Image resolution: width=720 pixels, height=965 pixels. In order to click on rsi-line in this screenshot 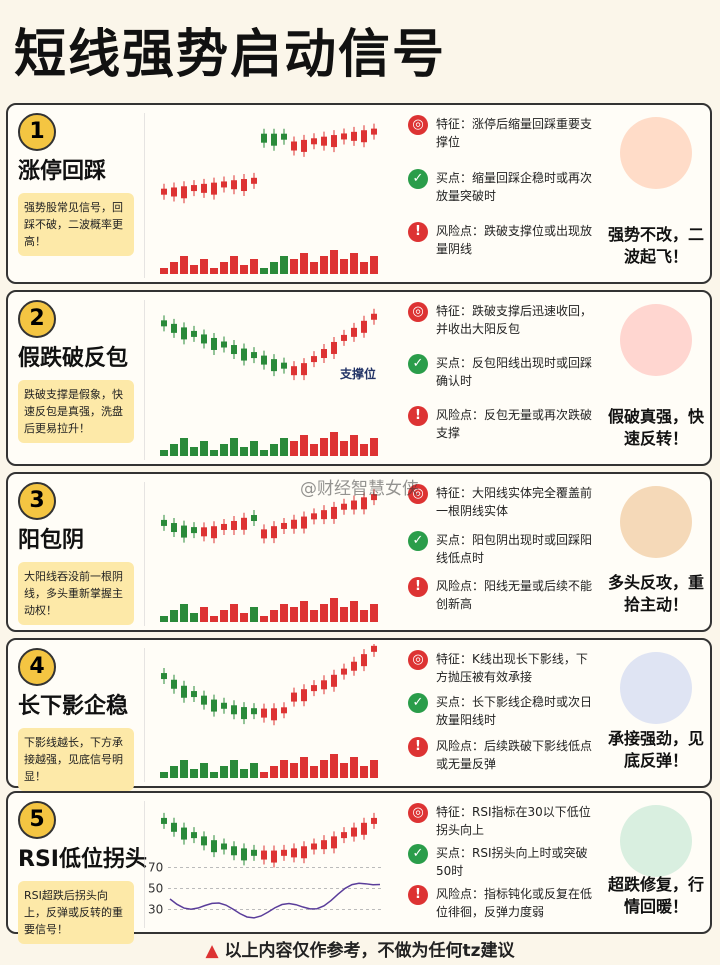, I will do `click(275, 900)`.